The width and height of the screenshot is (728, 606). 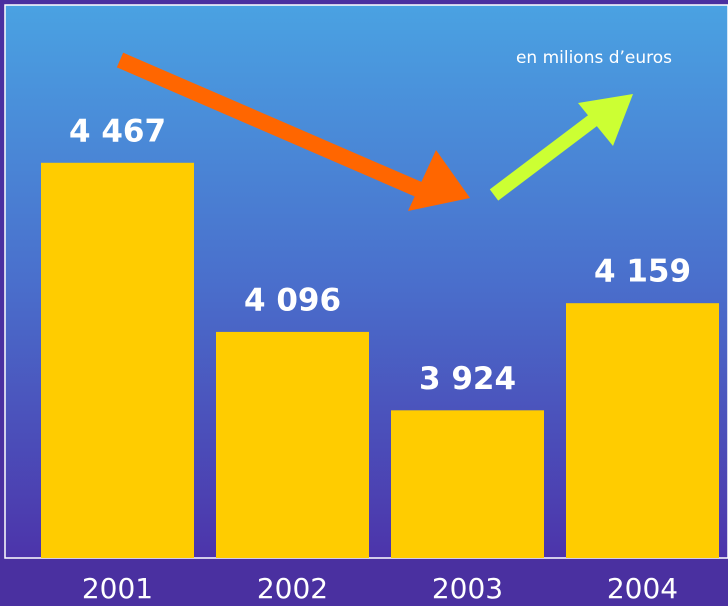 I want to click on value-label: 4 159, so click(x=642, y=272).